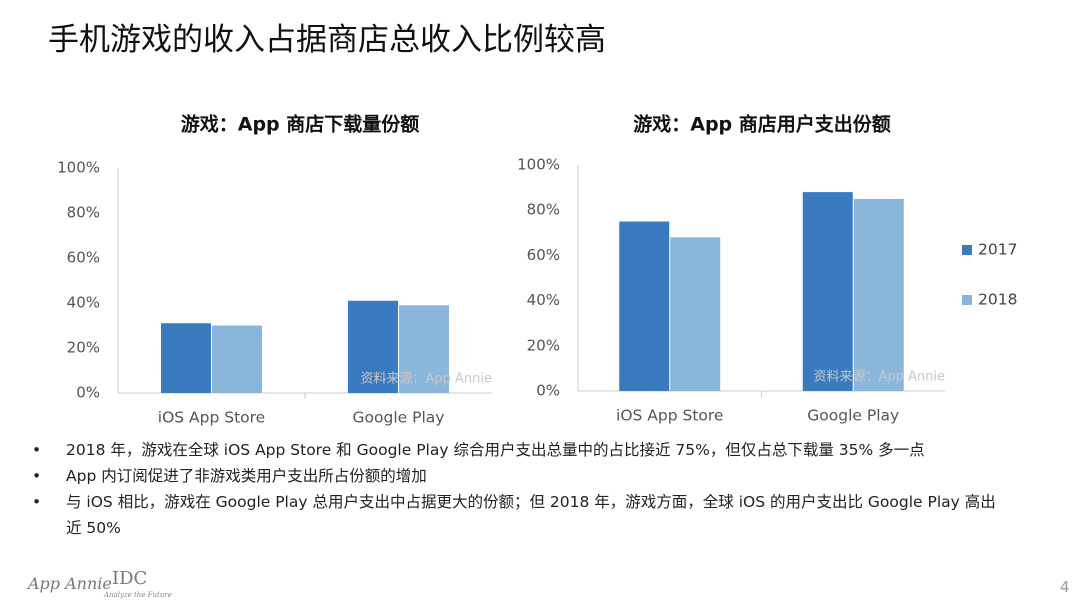  Describe the element at coordinates (300, 124) in the screenshot. I see `chart-title: 游戏：App 商店下载量份额` at that location.